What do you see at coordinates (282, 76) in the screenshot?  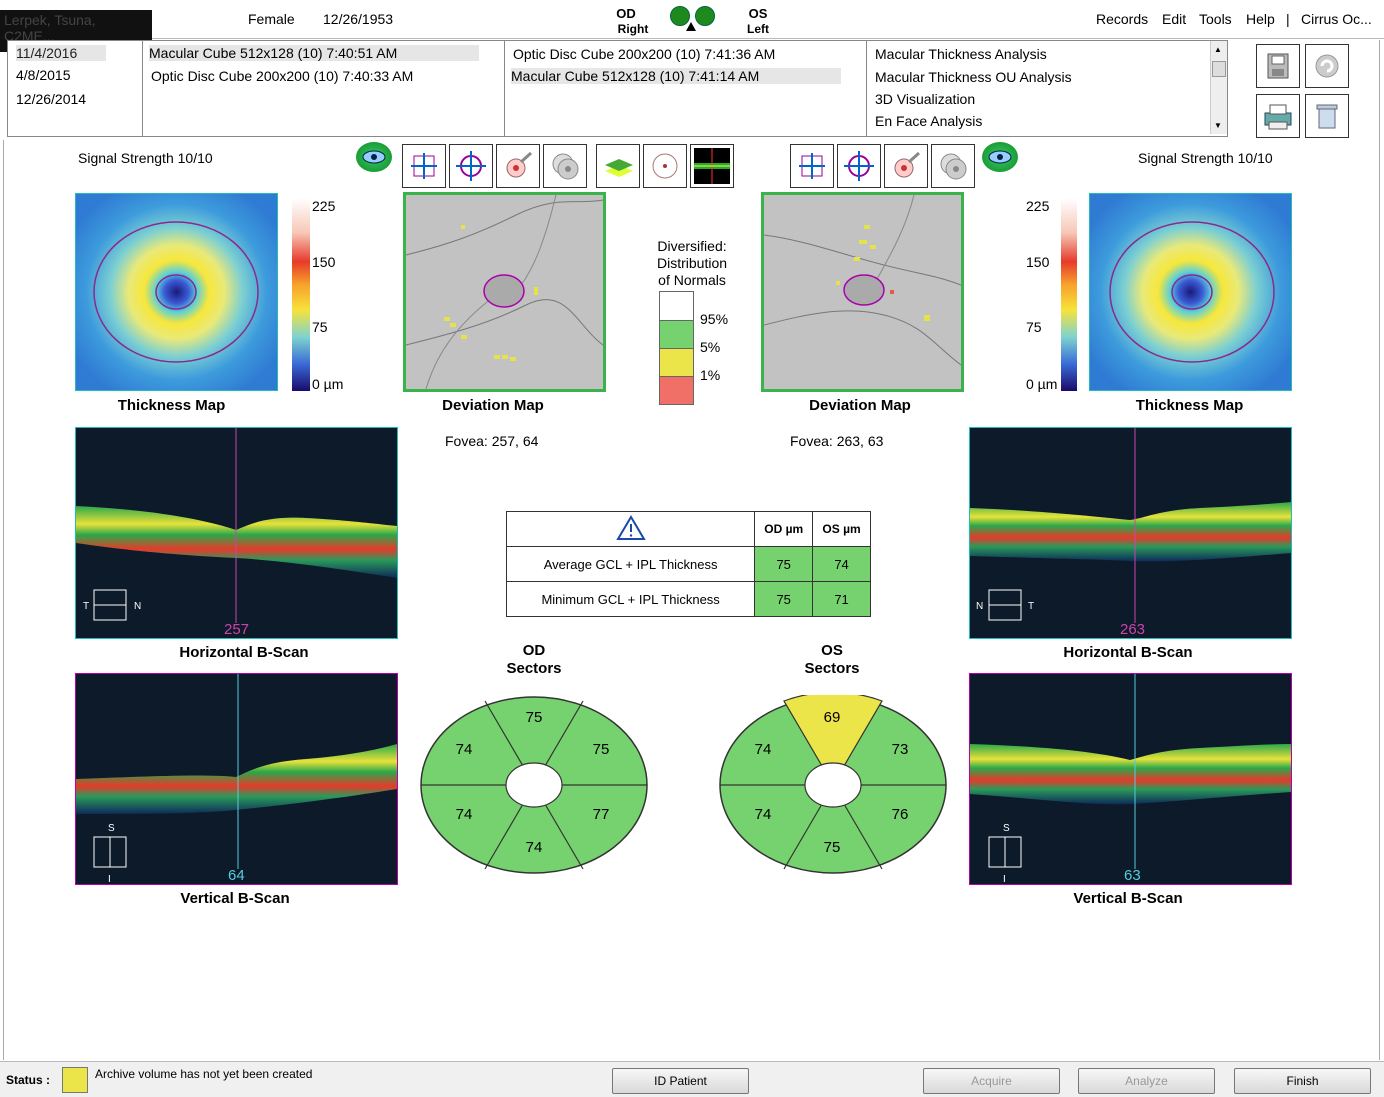 I see `od-scan-item: Optic Disc Cube 200x200 (10) 7:40:33 AM` at bounding box center [282, 76].